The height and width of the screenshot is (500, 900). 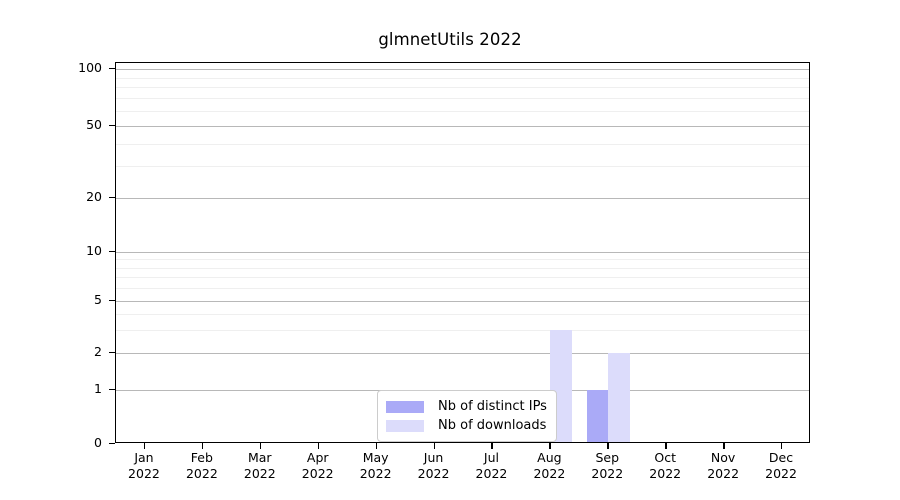 I want to click on x-tick-label: Mar 2022, so click(x=260, y=465).